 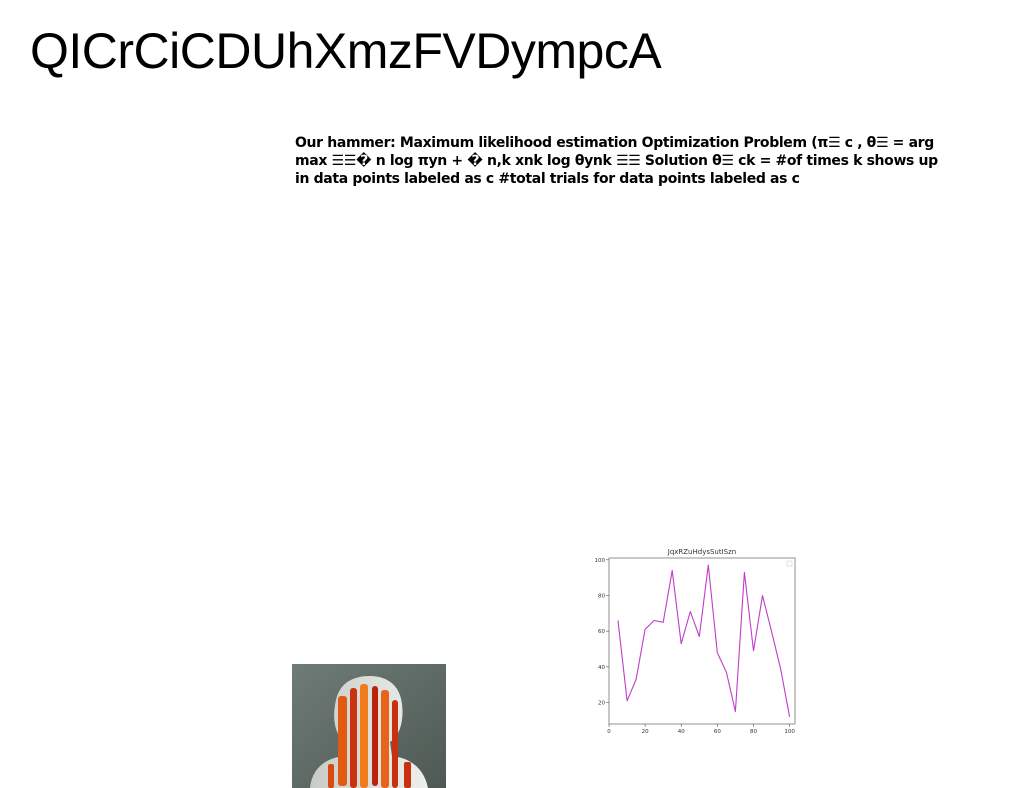 I want to click on x-tick-label: 60, so click(x=717, y=732).